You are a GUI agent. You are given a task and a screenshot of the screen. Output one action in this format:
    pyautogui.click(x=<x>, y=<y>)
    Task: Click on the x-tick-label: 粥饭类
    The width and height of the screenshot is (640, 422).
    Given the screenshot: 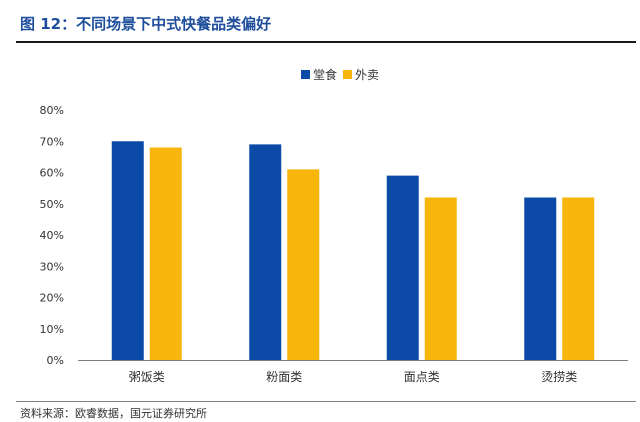 What is the action you would take?
    pyautogui.click(x=147, y=377)
    